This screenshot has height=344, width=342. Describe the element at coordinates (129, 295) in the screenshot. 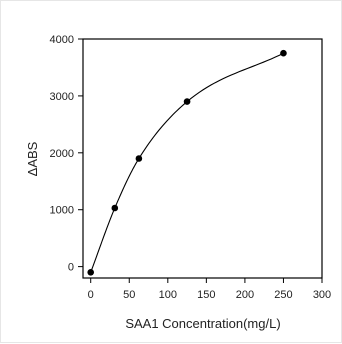

I see `x-tick-label: 50` at that location.